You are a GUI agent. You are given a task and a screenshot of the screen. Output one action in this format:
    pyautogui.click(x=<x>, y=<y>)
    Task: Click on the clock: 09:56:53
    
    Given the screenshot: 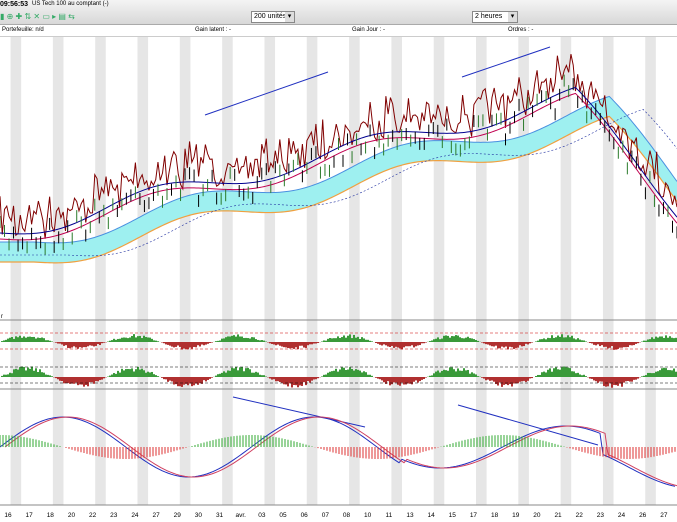 What is the action you would take?
    pyautogui.click(x=14, y=4)
    